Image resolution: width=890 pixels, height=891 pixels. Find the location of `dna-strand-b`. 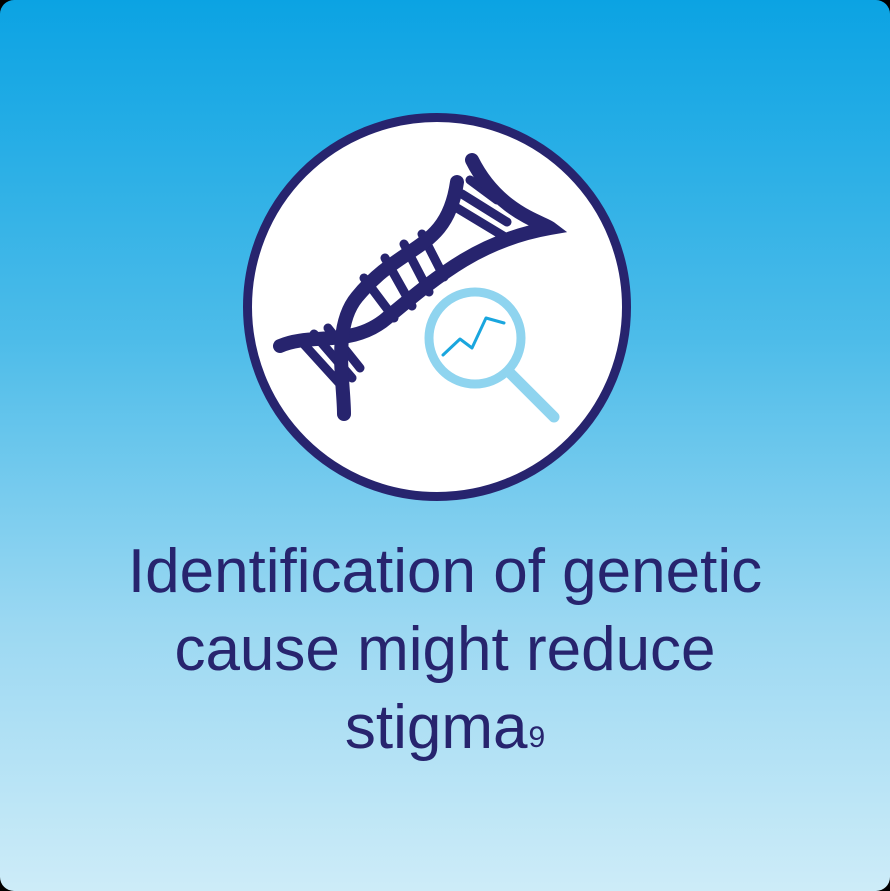

dna-strand-b is located at coordinates (399, 298).